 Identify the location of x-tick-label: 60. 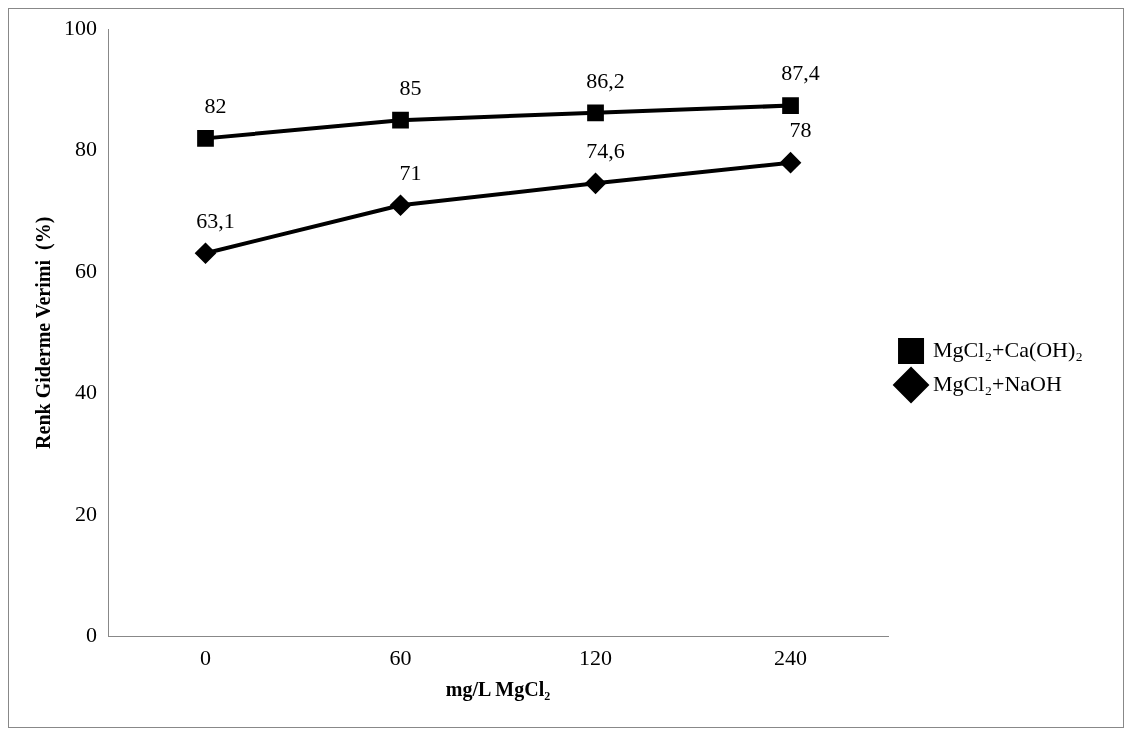
(400, 657).